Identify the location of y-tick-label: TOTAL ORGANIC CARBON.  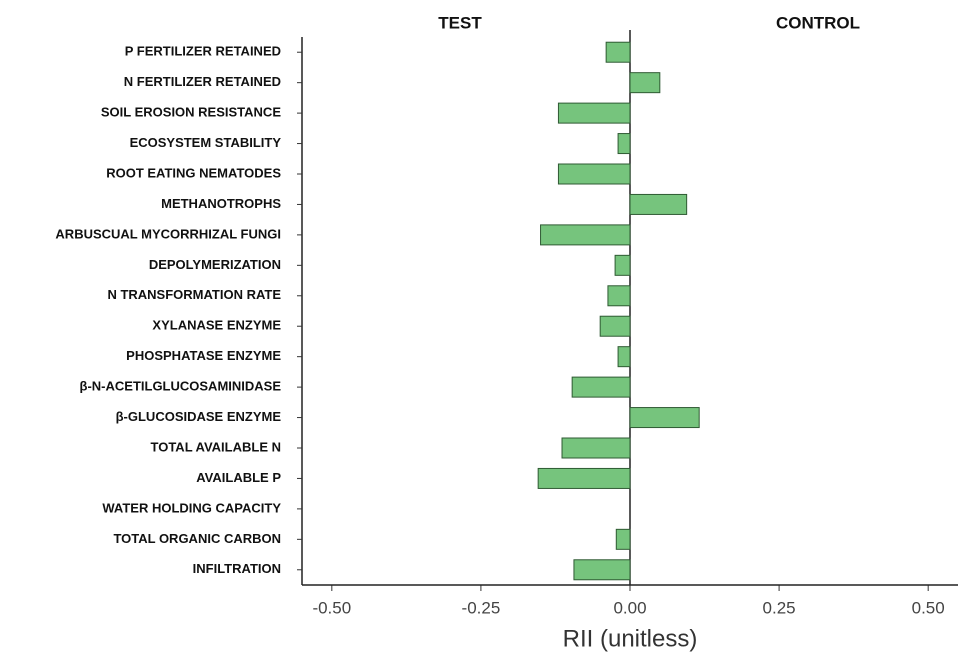
(197, 538).